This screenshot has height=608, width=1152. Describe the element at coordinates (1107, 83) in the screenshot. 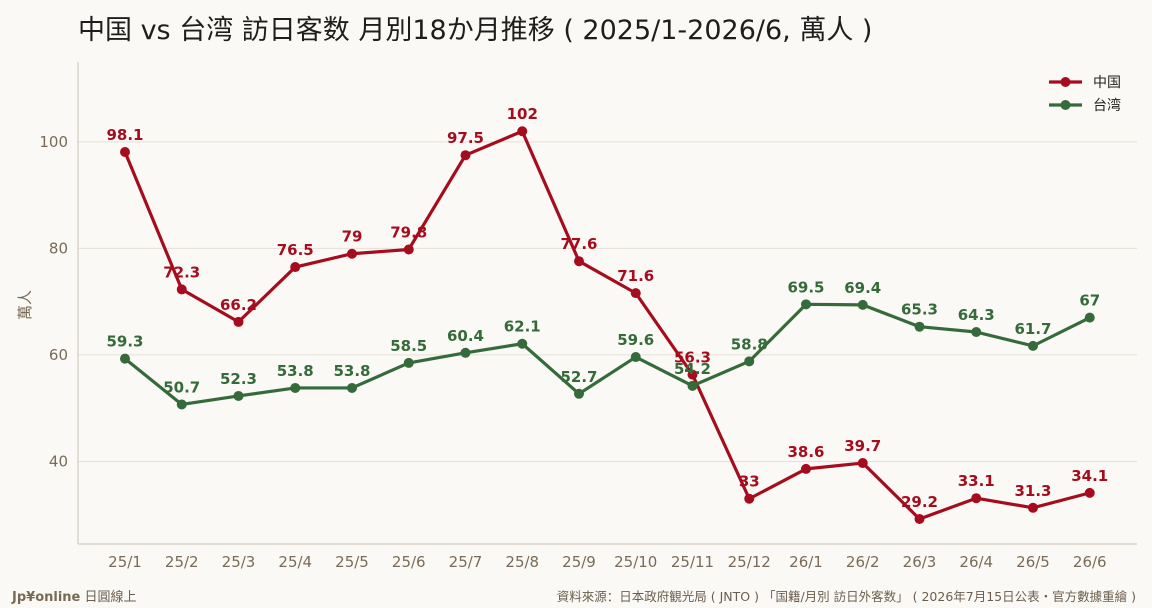

I see `legend-label-0: 中国` at that location.